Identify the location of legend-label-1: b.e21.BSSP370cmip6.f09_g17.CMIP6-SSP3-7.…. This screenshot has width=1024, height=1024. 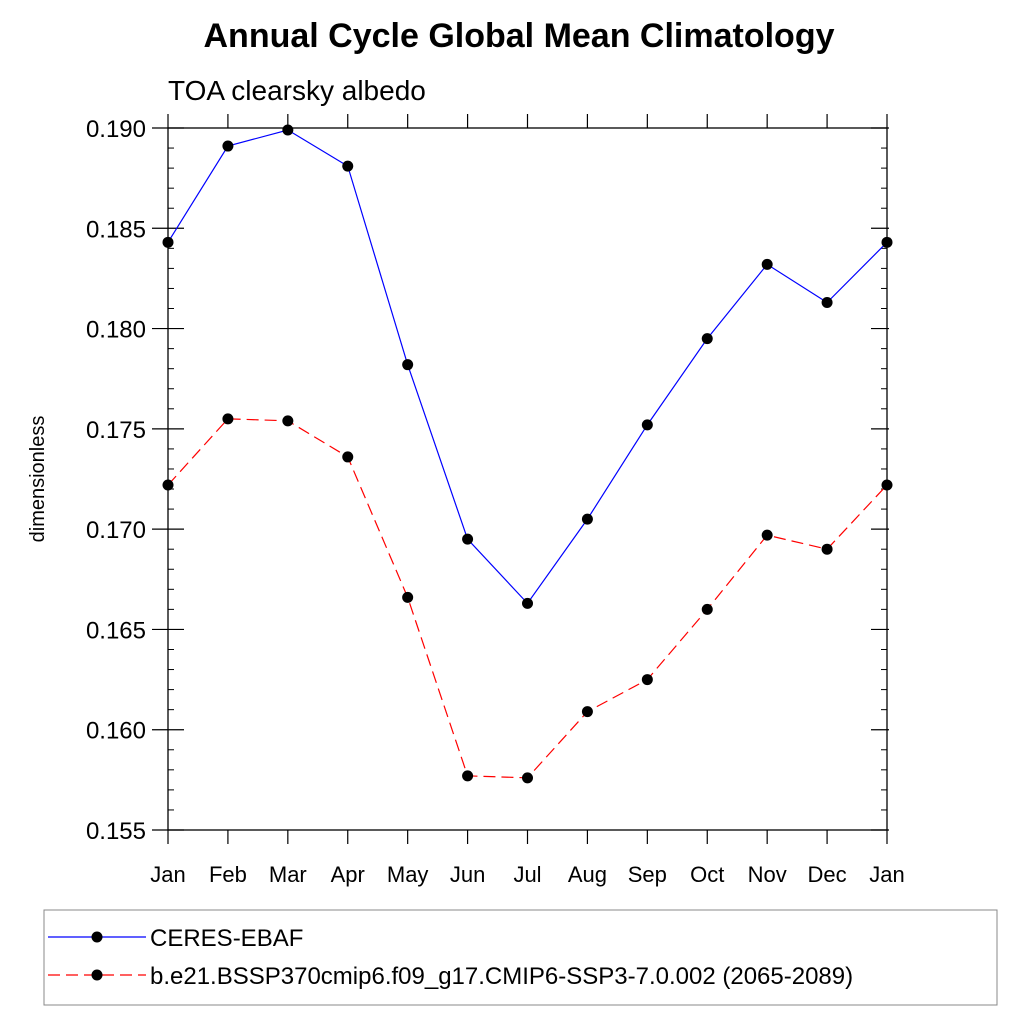
(501, 976).